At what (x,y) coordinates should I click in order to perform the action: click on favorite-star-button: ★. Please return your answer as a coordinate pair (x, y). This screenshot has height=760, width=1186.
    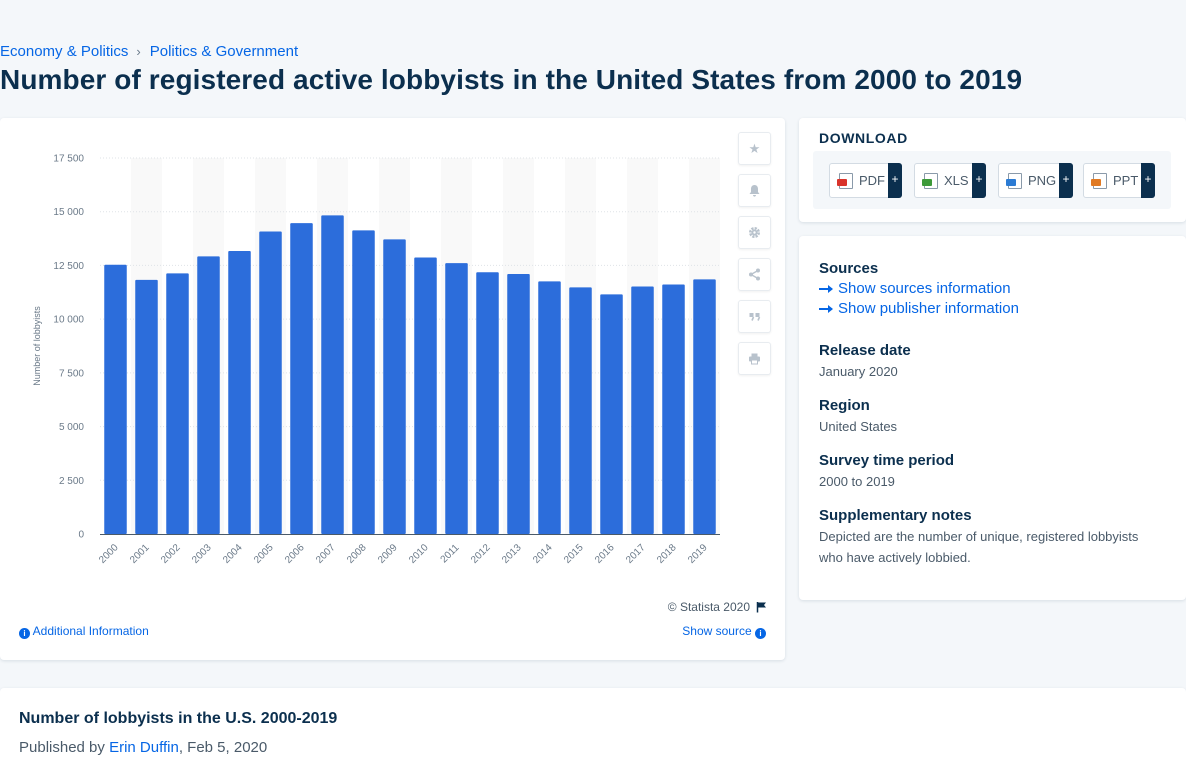
    Looking at the image, I should click on (754, 148).